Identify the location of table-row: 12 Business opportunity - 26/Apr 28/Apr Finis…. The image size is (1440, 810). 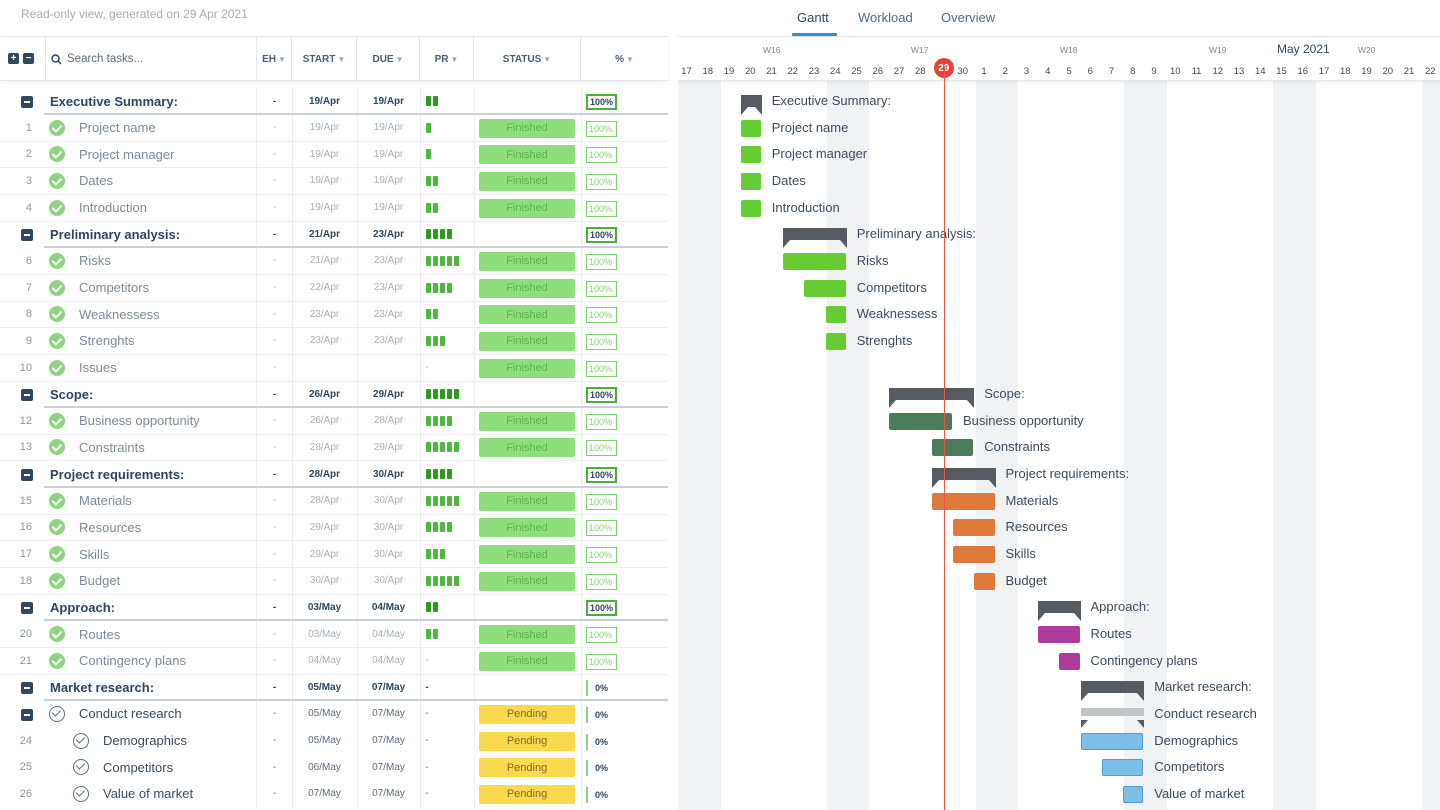
(334, 421).